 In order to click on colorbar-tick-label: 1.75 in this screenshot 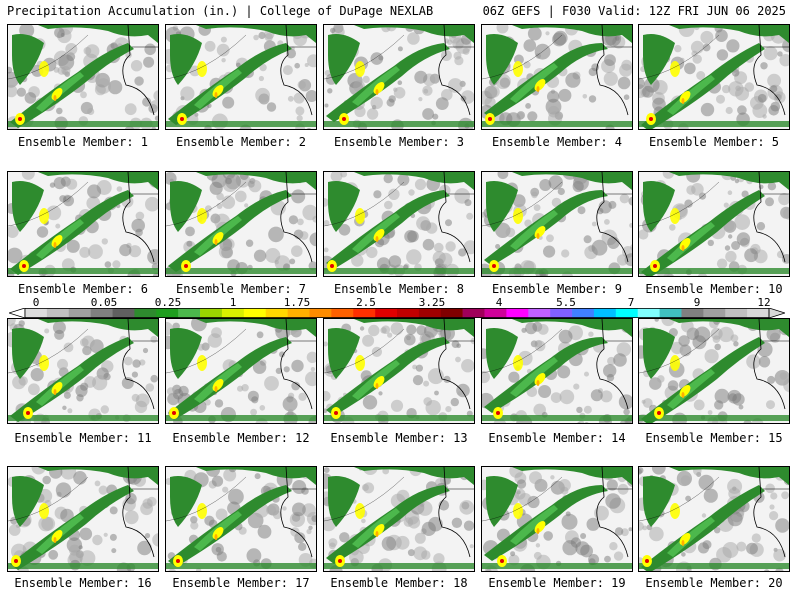, I will do `click(297, 302)`.